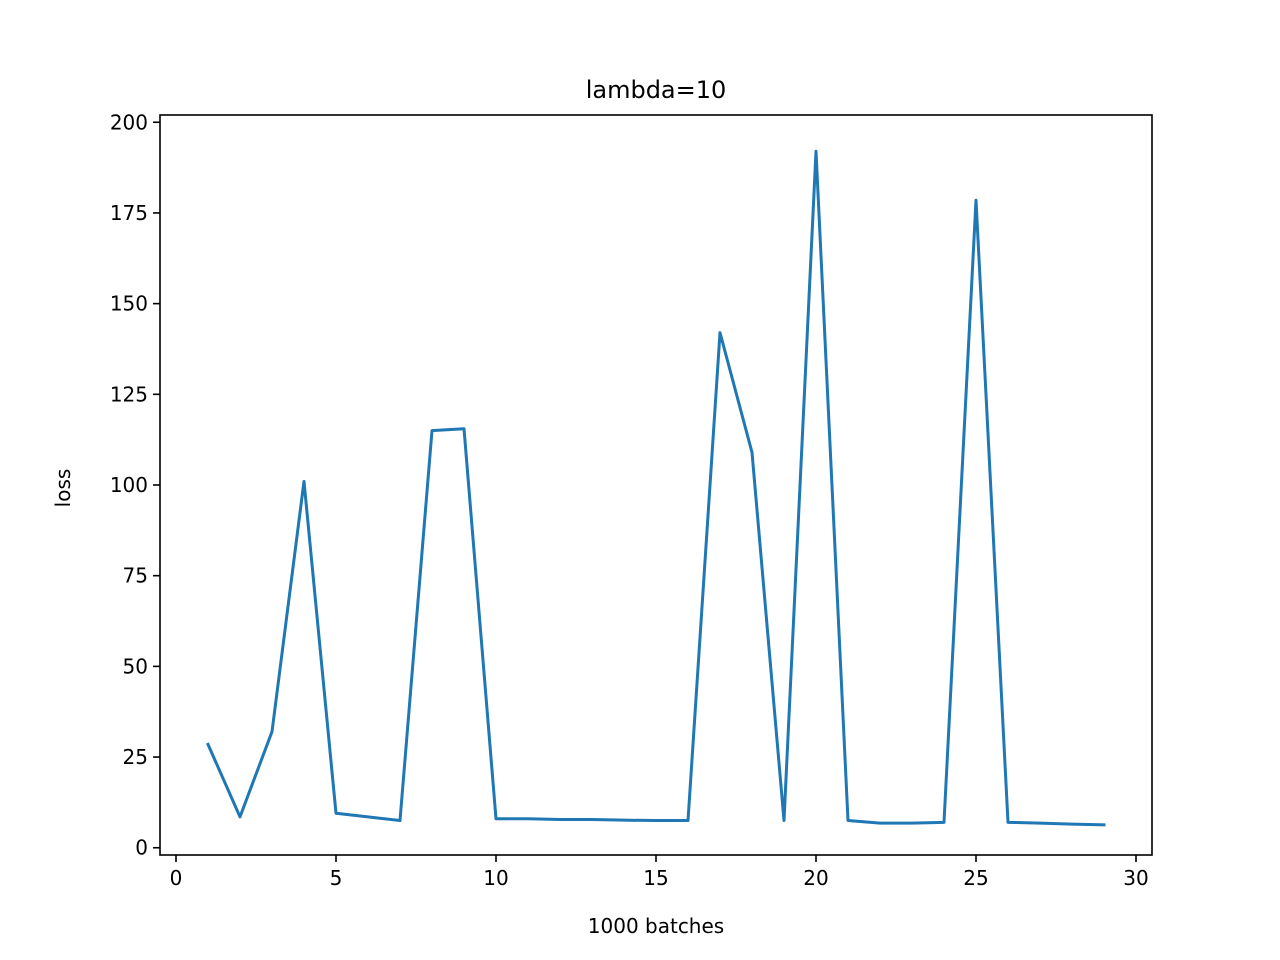 Image resolution: width=1280 pixels, height=960 pixels. What do you see at coordinates (135, 576) in the screenshot?
I see `y-tick-label-75: 75` at bounding box center [135, 576].